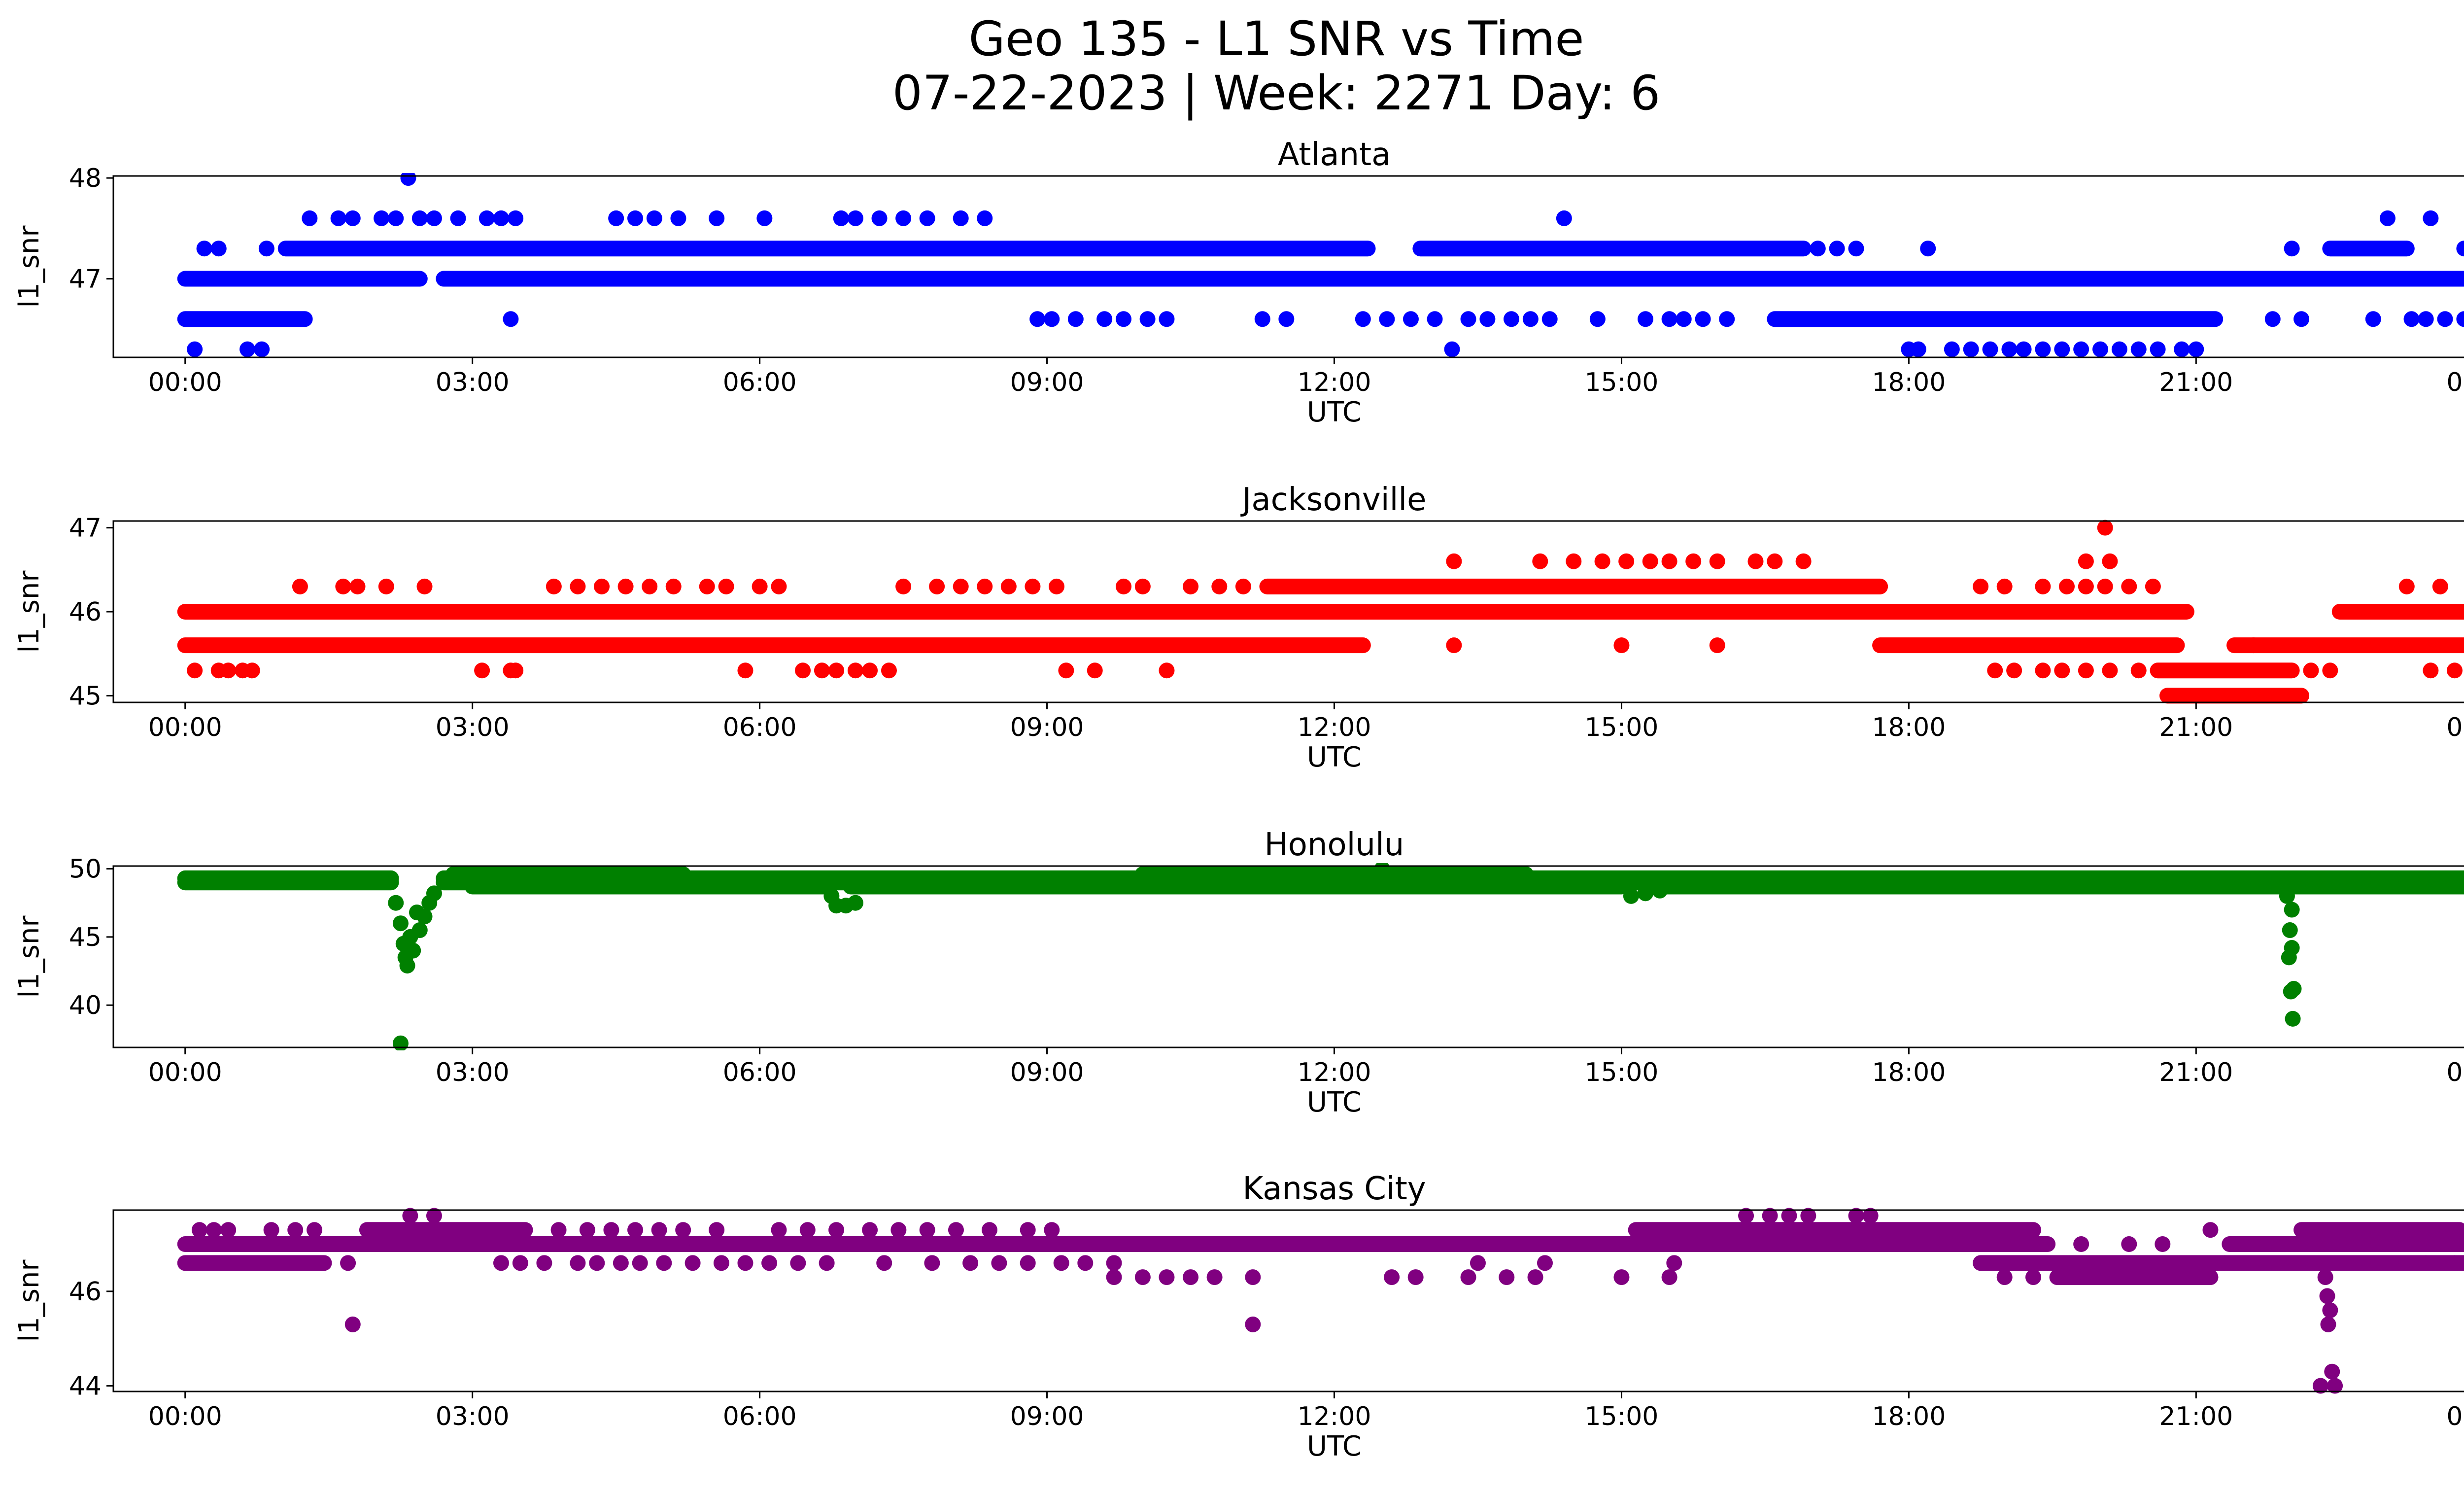  I want to click on figure-title-line1: Geo 135 - L1 SNR vs Time, so click(1276, 39).